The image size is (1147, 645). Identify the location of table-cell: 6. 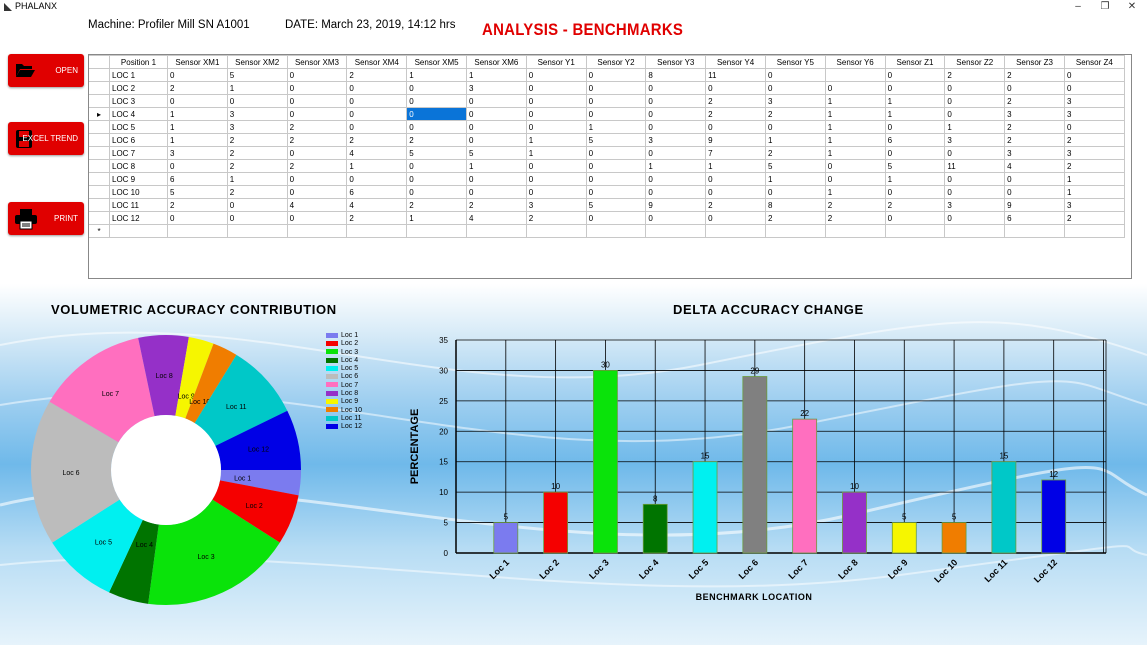
(1034, 218).